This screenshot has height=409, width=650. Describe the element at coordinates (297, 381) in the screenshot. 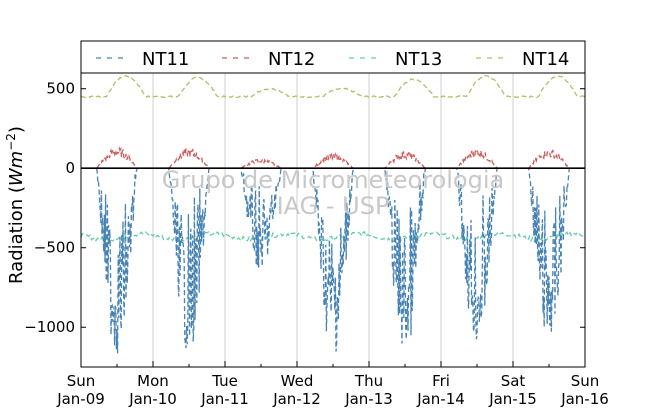

I see `x-tick-label-day: Wed` at that location.